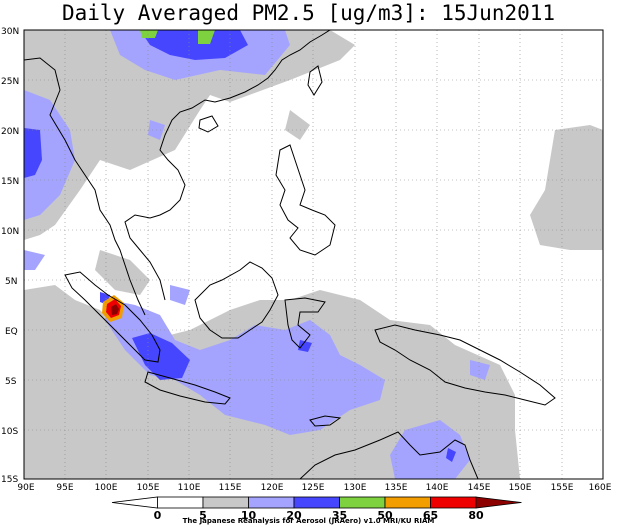 This screenshot has height=529, width=617. I want to click on lat-tick-label: 25N, so click(10, 82).